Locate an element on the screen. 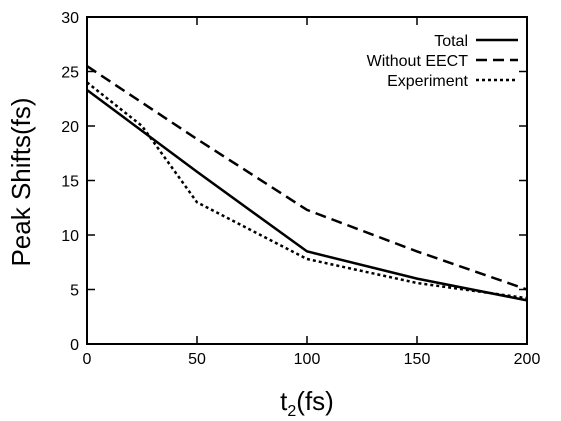 This screenshot has height=421, width=561. legend-label-1: Without EECT is located at coordinates (418, 61).